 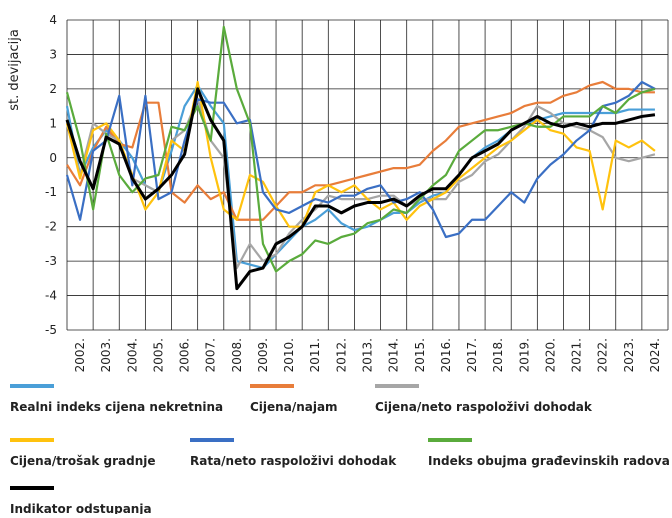 I want to click on x-tick-label: 2024., so click(x=655, y=355).